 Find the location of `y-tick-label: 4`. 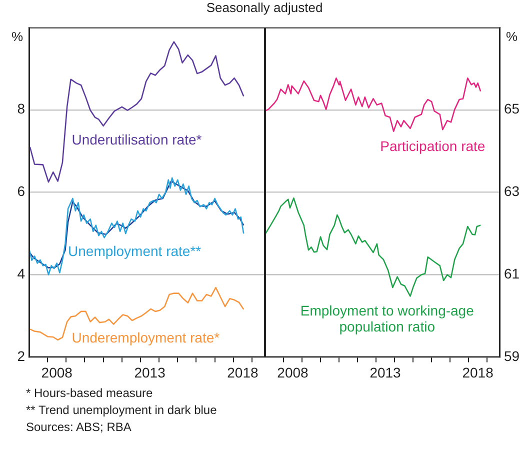

y-tick-label: 4 is located at coordinates (21, 274).